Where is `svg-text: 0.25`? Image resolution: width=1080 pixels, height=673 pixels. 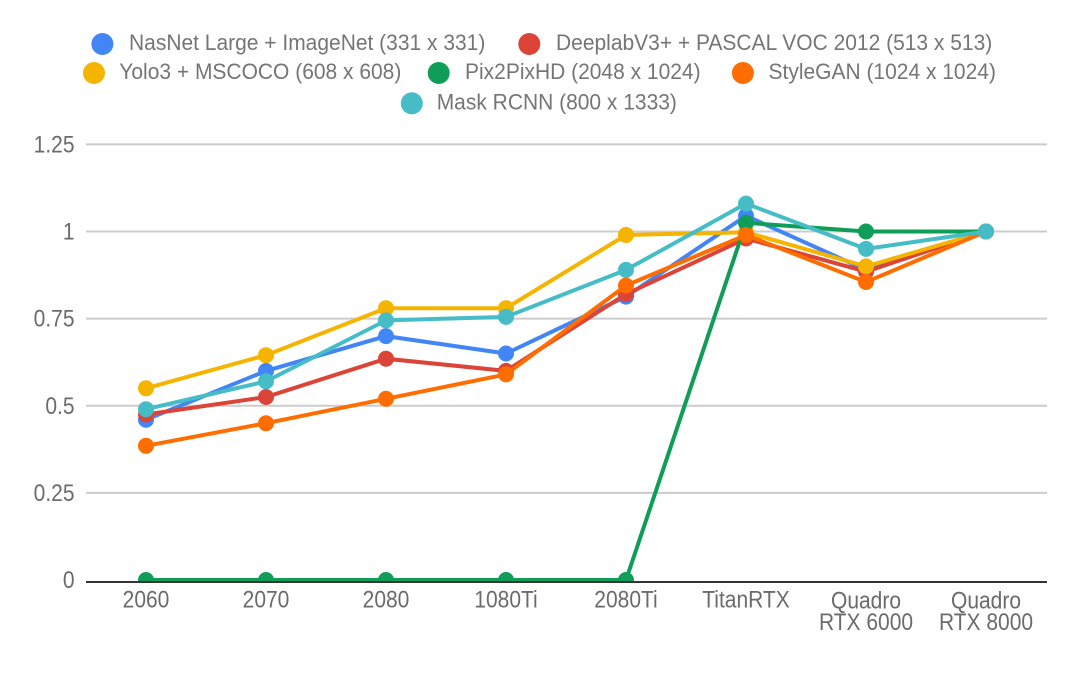 svg-text: 0.25 is located at coordinates (54, 493).